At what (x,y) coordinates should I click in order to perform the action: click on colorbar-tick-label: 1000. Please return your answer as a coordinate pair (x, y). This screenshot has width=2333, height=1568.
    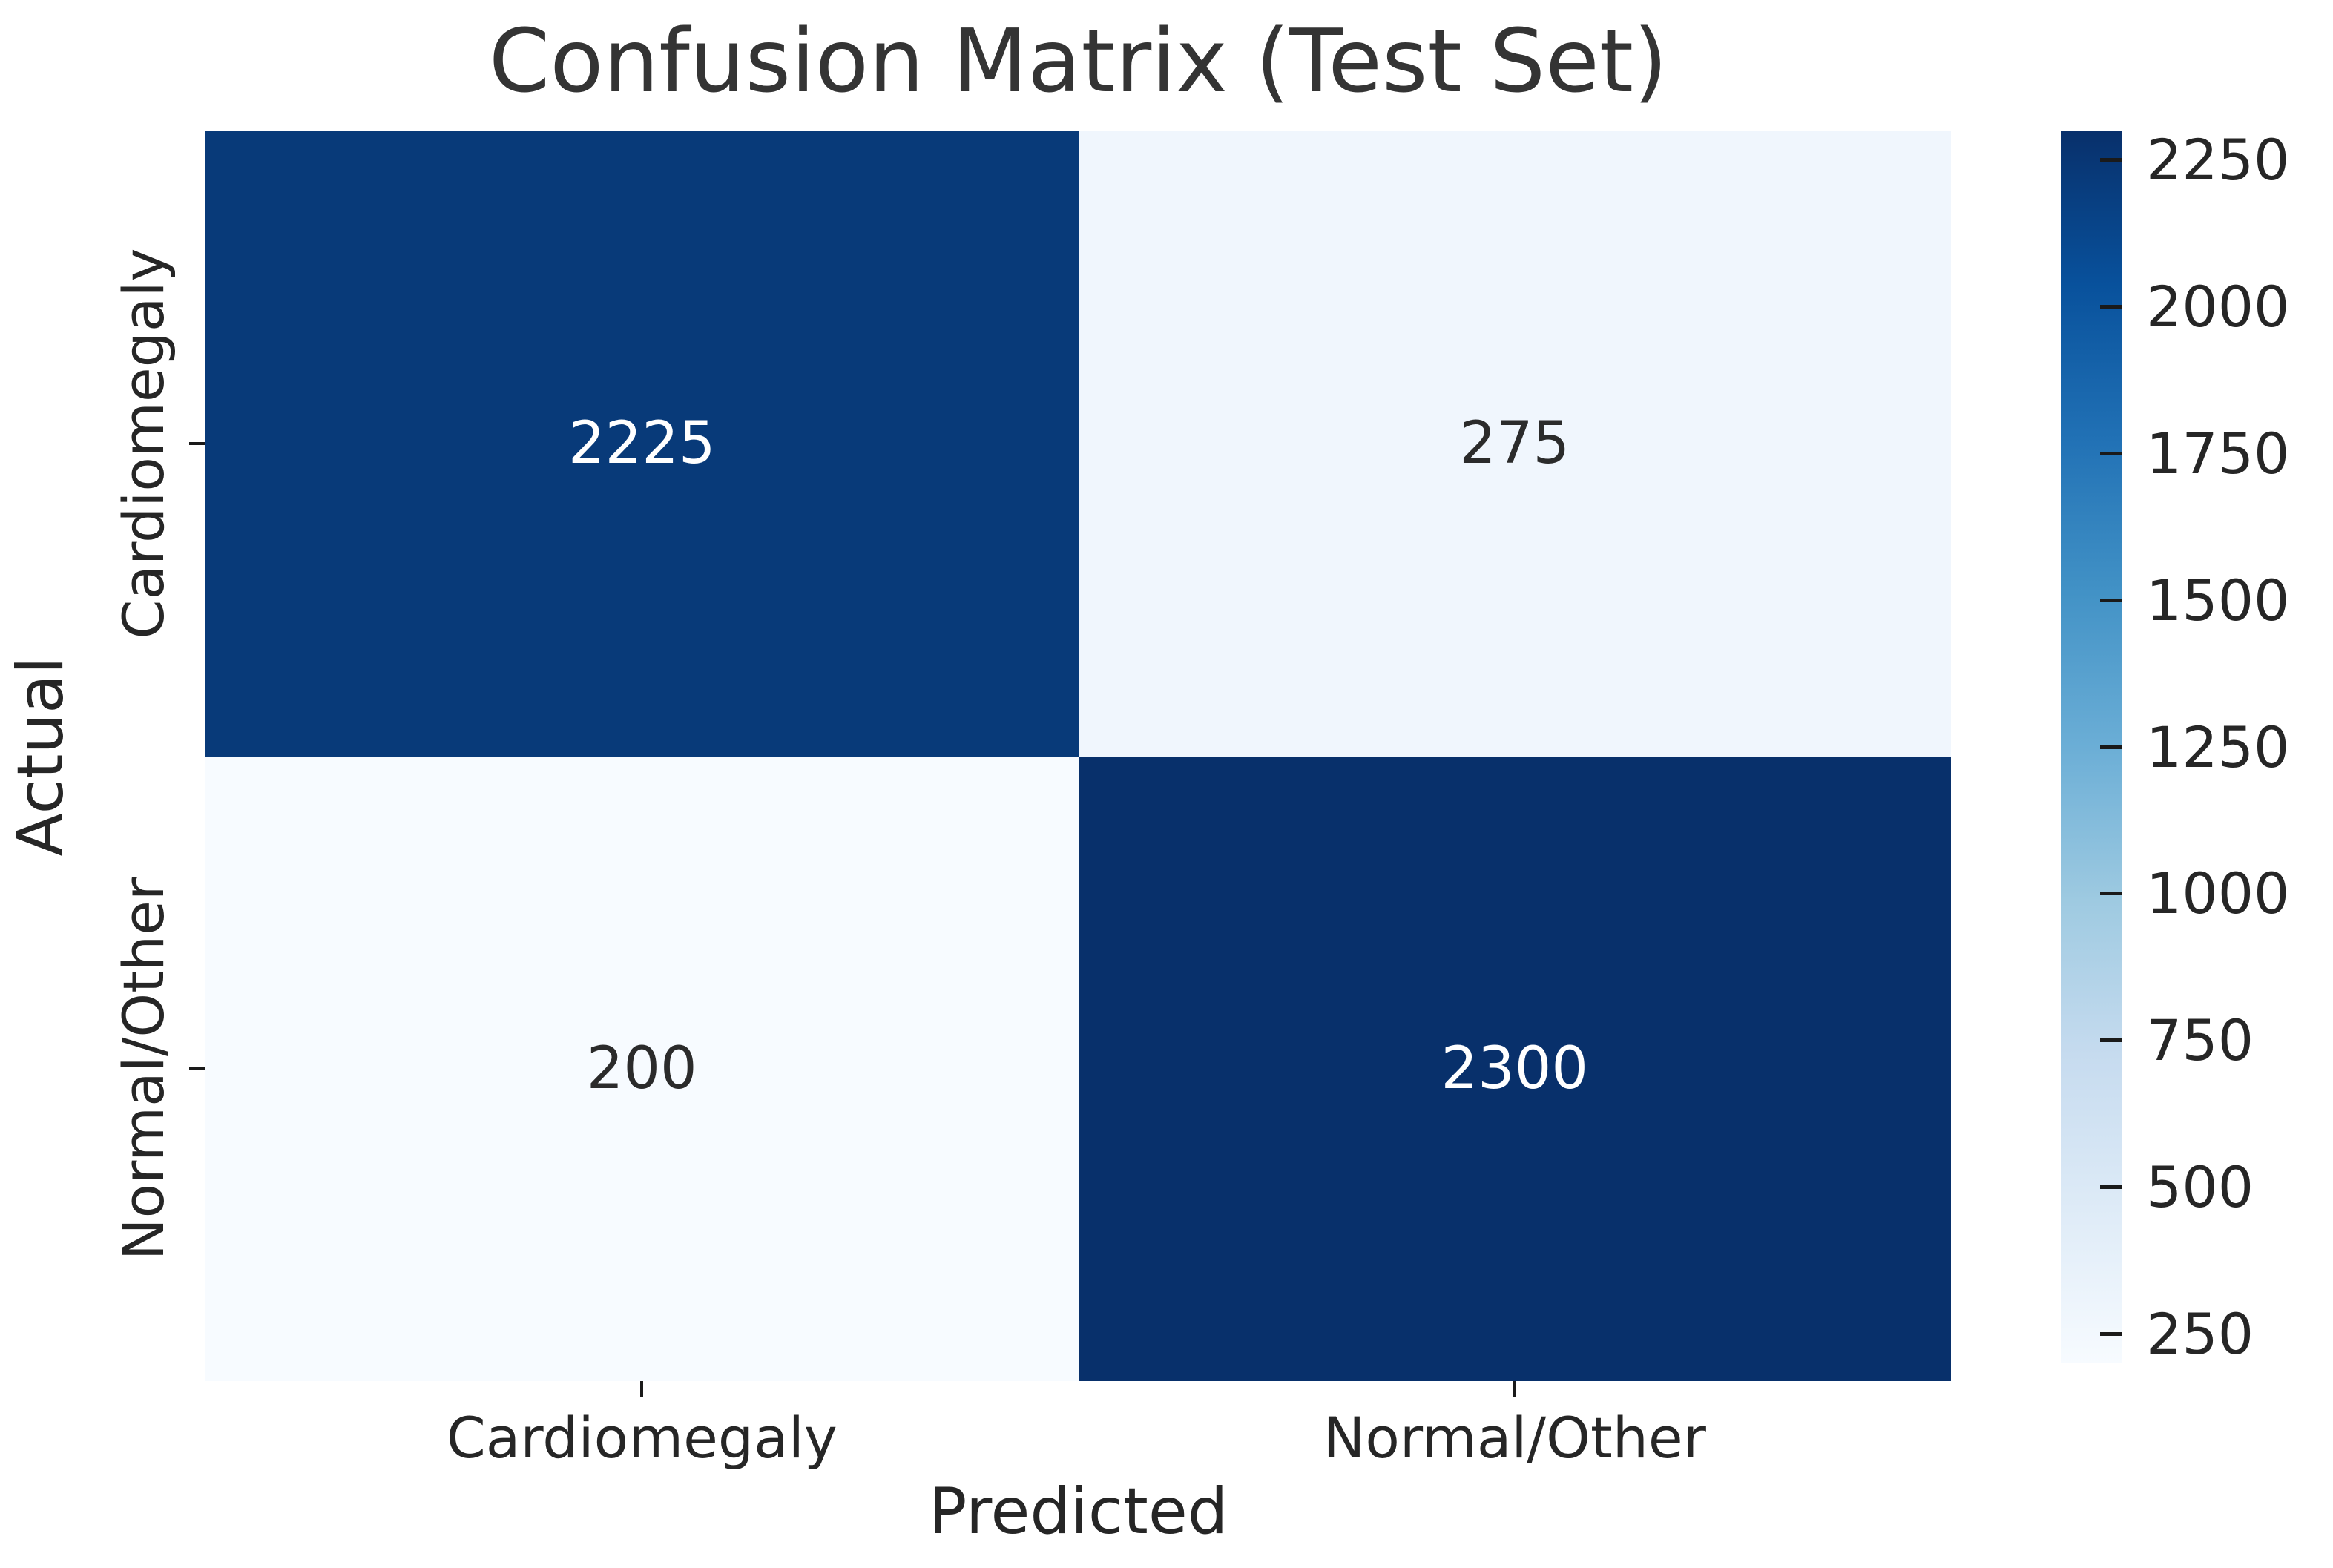
    Looking at the image, I should click on (2218, 894).